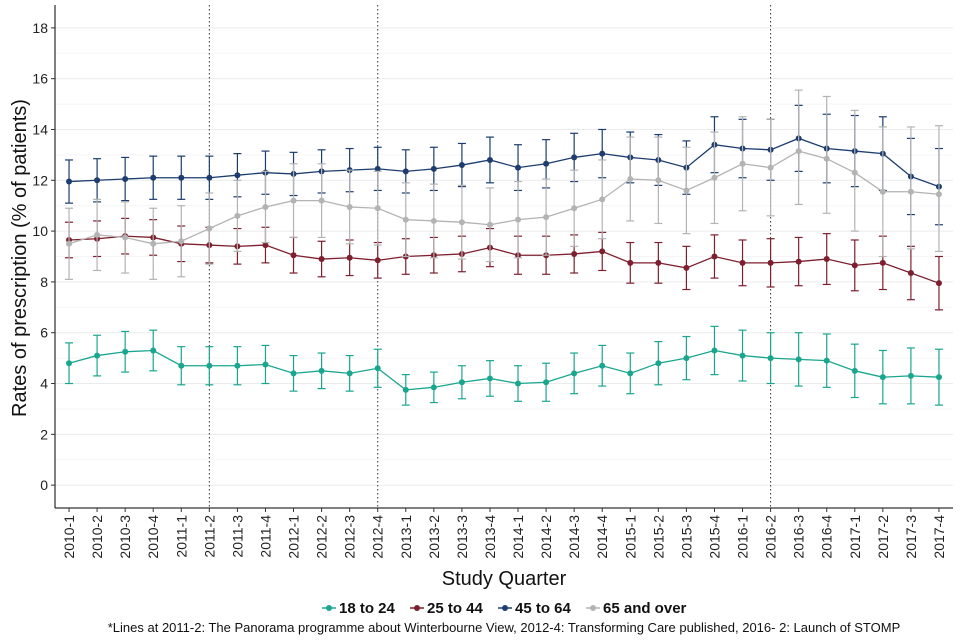 The image size is (960, 640). Describe the element at coordinates (40, 28) in the screenshot. I see `y-tick-label: 18` at that location.